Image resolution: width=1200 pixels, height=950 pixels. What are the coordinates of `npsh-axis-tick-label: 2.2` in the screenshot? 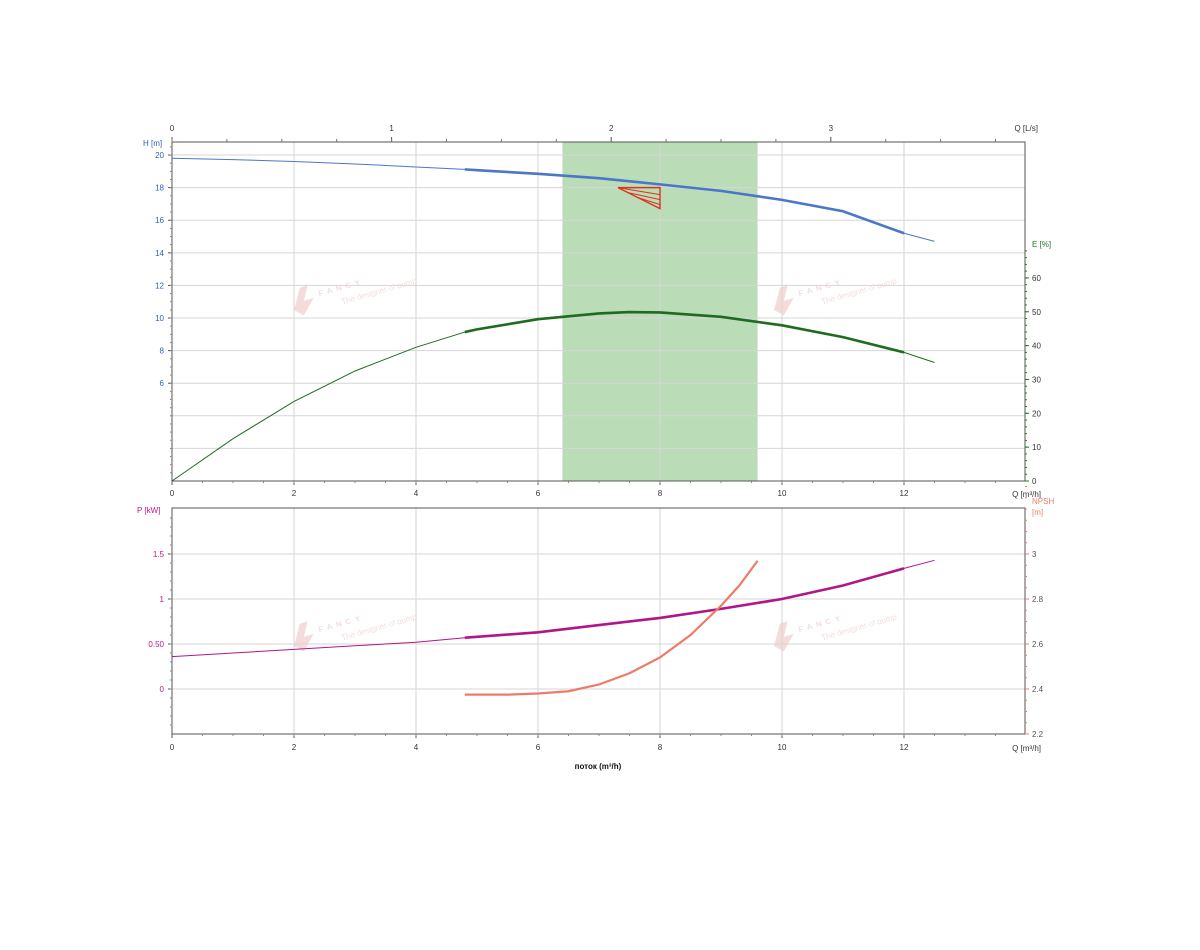 It's located at (1038, 734).